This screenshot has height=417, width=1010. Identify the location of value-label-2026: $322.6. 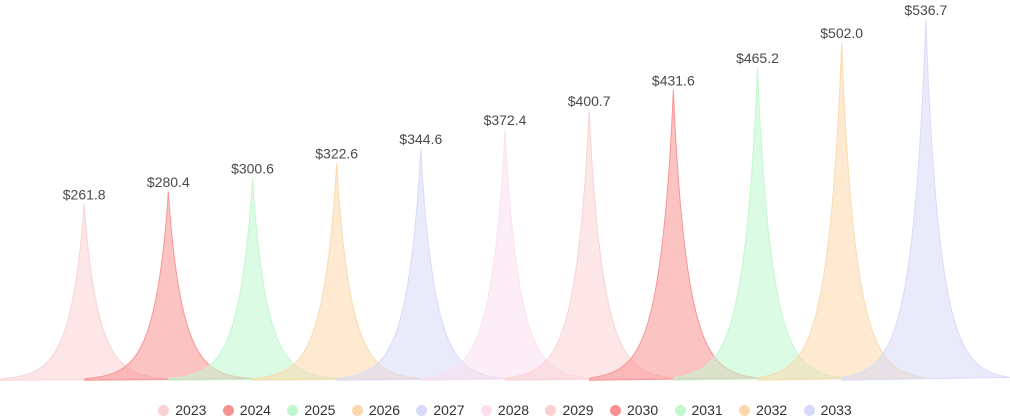
(336, 154).